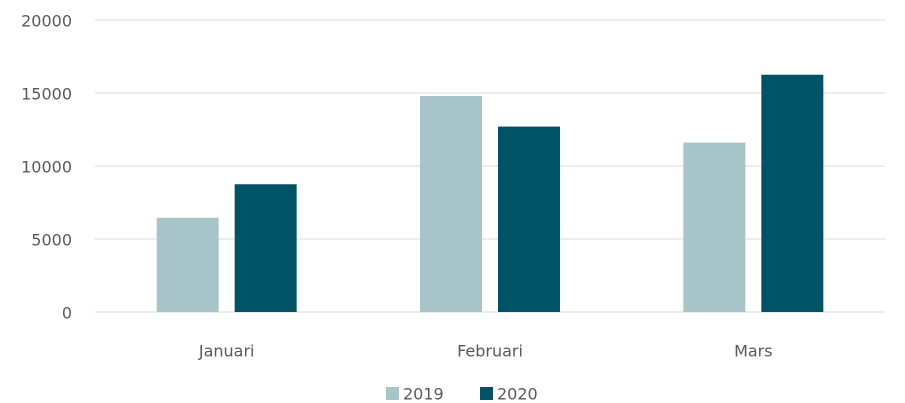 The height and width of the screenshot is (403, 905). I want to click on x-tick-label: Februari, so click(490, 351).